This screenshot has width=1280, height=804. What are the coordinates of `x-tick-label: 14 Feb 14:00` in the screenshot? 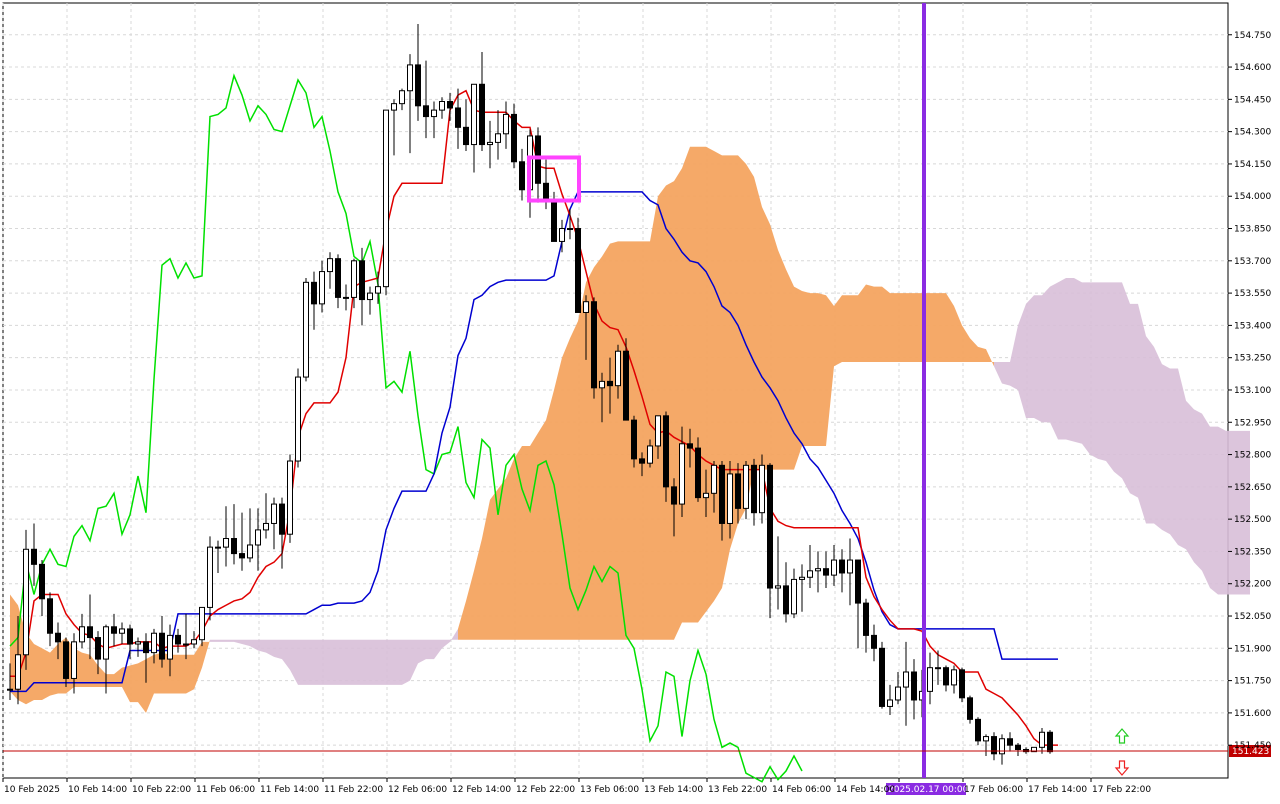 It's located at (865, 790).